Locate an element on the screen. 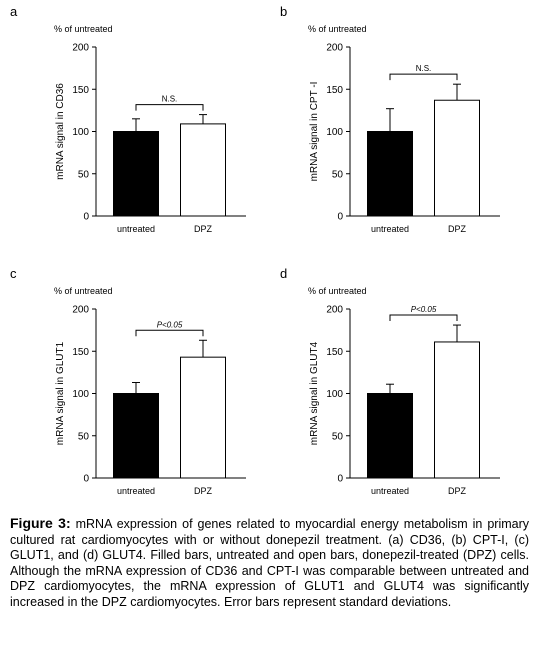  panel-letter: c is located at coordinates (13, 273).